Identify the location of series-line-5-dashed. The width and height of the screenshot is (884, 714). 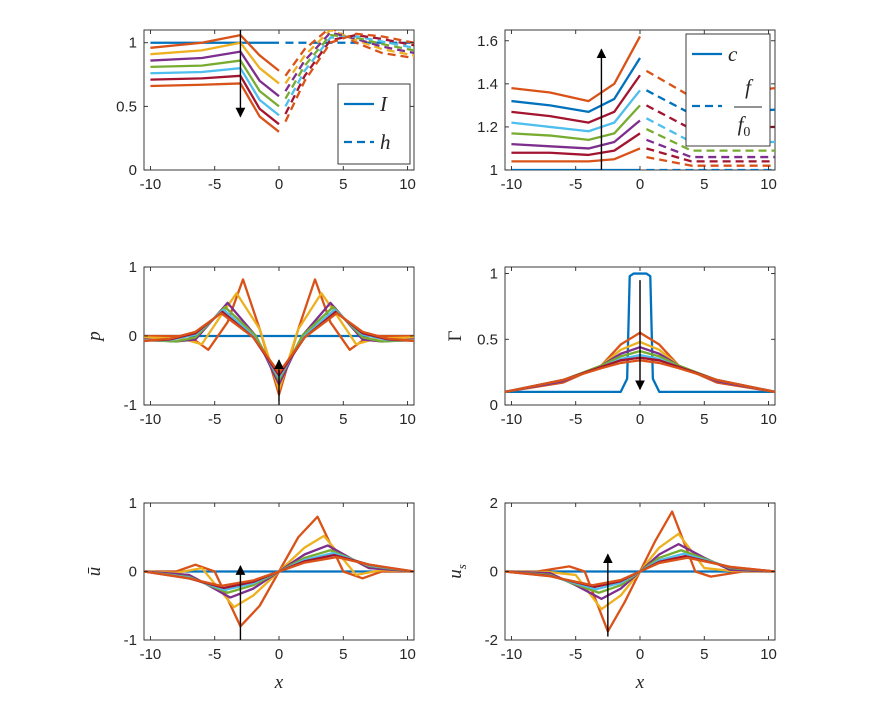
(349, 71).